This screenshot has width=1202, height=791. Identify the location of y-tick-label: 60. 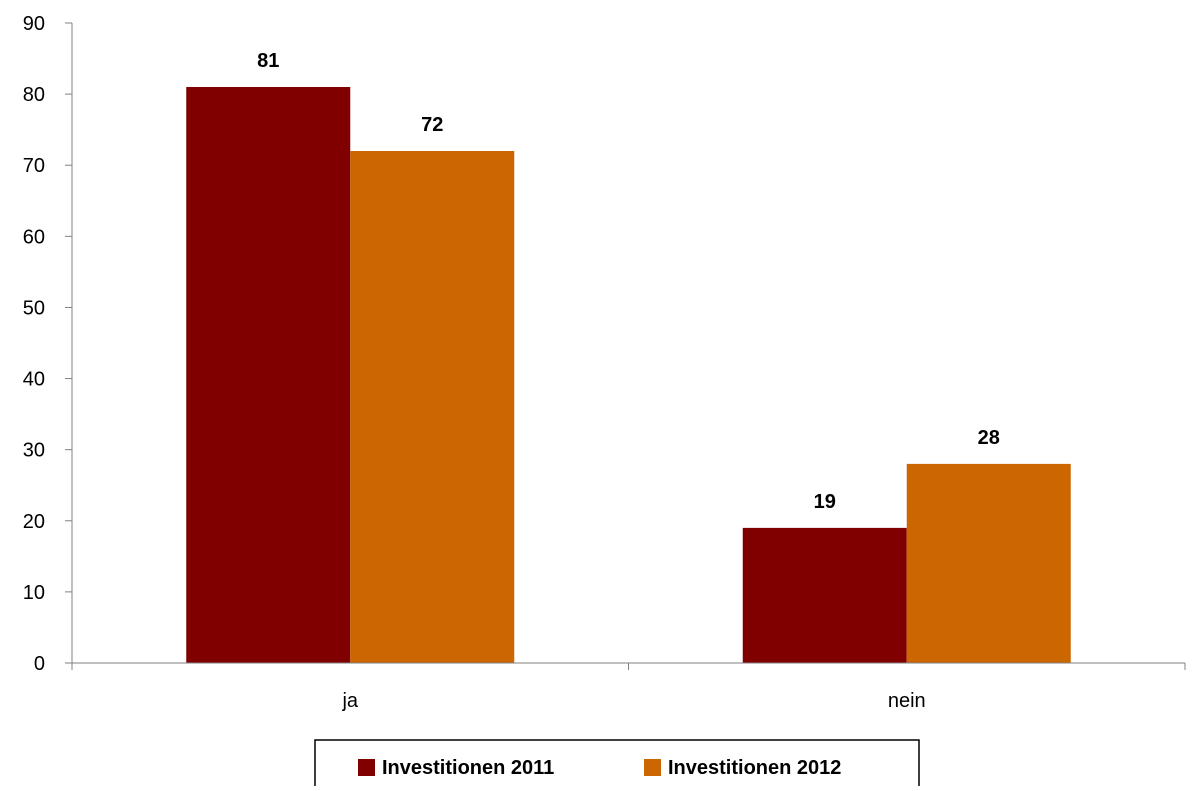
(34, 237).